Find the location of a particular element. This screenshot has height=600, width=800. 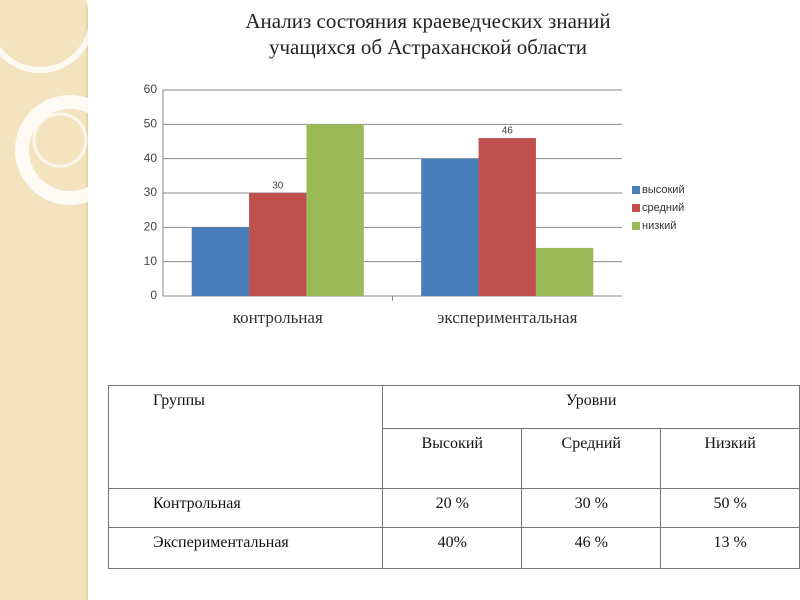

y-tick-label: 40 is located at coordinates (151, 158).